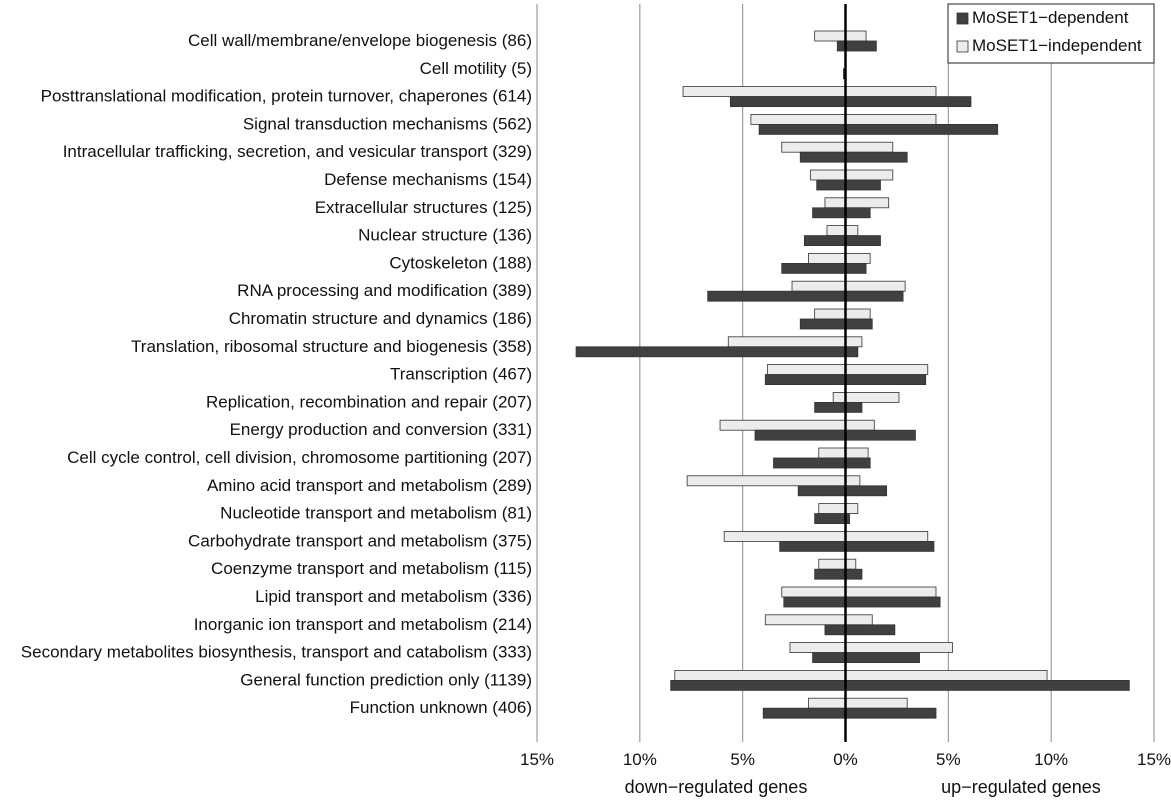 The image size is (1171, 800). What do you see at coordinates (445, 235) in the screenshot?
I see `category-label: Nuclear structure (136)` at bounding box center [445, 235].